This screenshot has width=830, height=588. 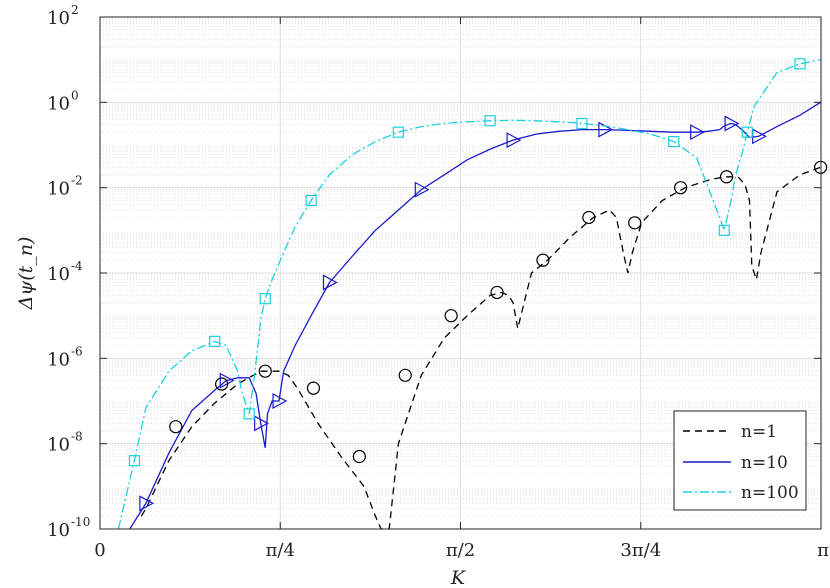 What do you see at coordinates (280, 550) in the screenshot?
I see `x-tick-label: π/4` at bounding box center [280, 550].